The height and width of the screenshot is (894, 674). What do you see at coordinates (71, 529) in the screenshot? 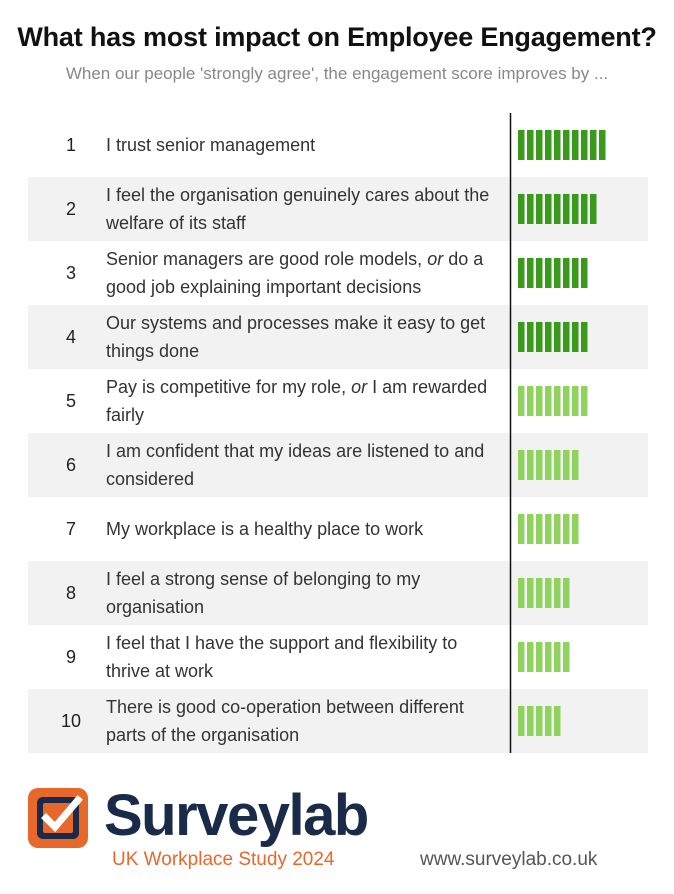
I see `rank-number: 7` at bounding box center [71, 529].